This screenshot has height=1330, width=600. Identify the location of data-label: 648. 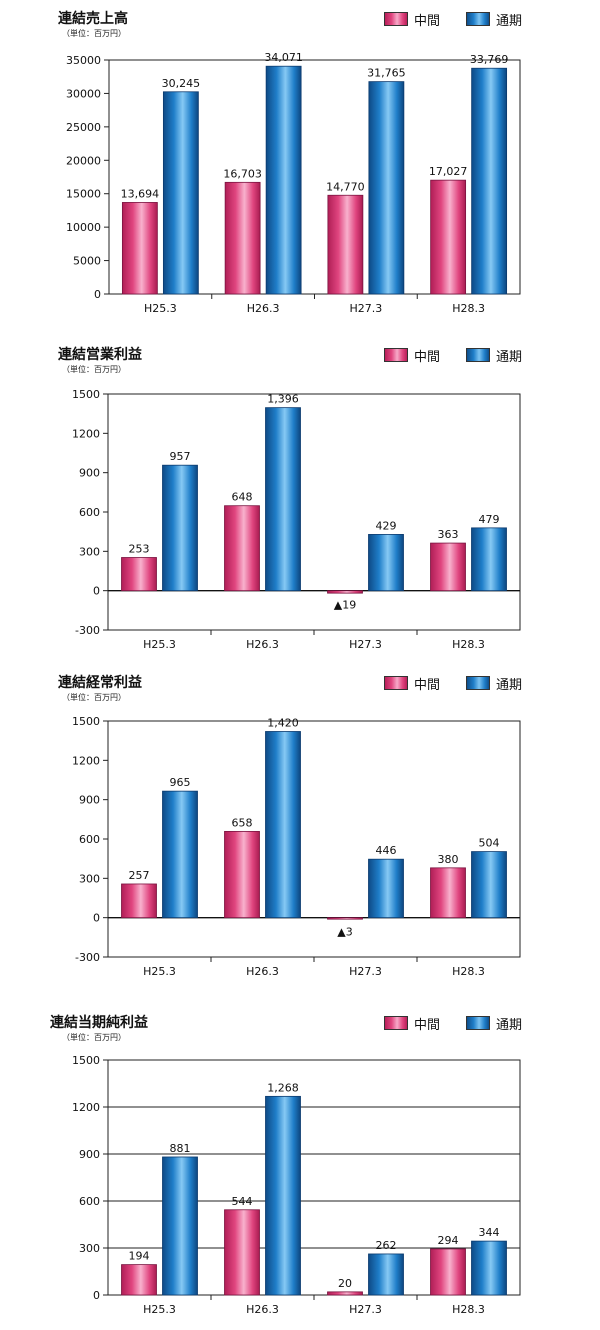
(242, 497).